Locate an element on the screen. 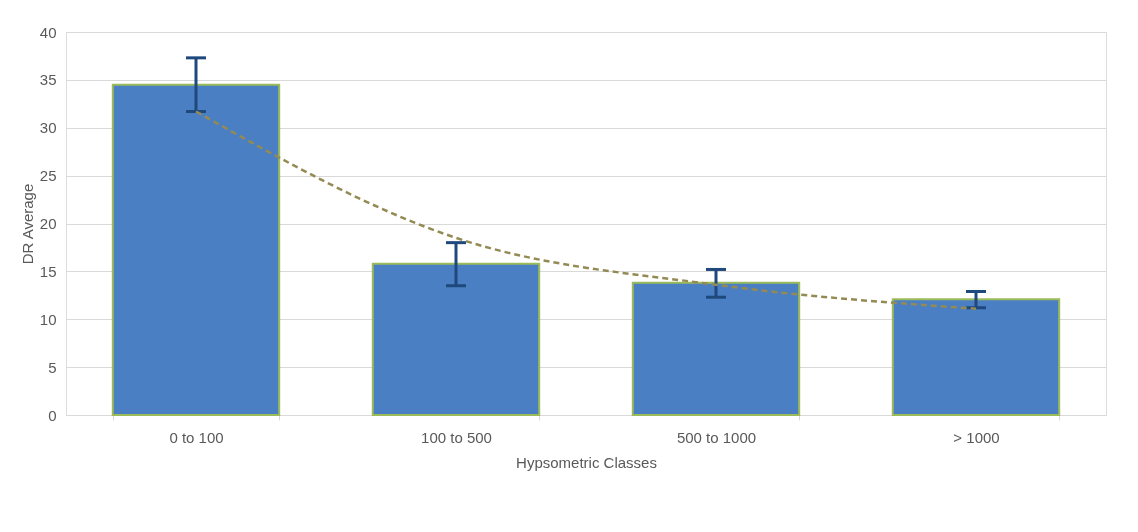 This screenshot has height=532, width=1138. x-tick-label: > 1000 is located at coordinates (976, 437).